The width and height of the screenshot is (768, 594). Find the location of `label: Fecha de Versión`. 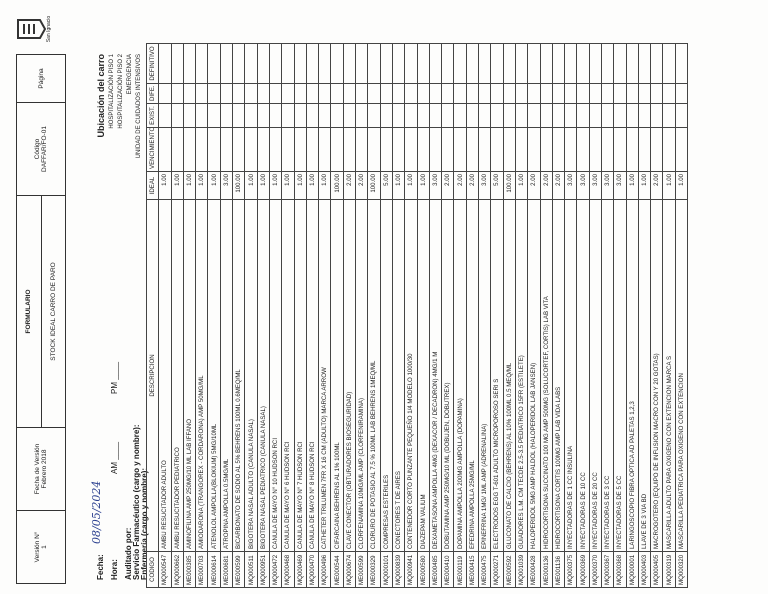

label: Fecha de Versión is located at coordinates (37, 469).